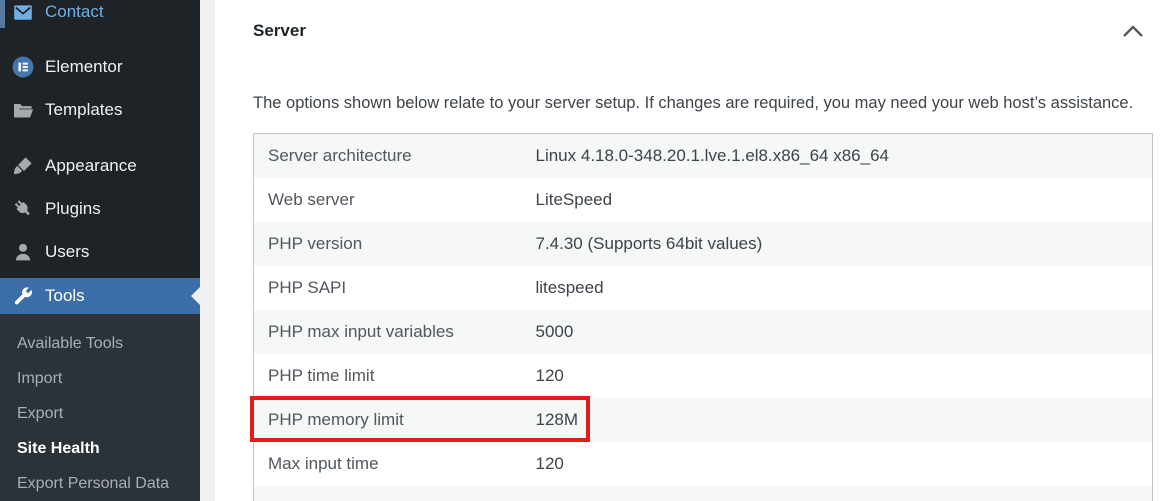  Describe the element at coordinates (40, 378) in the screenshot. I see `submenu-item-import: Import` at that location.